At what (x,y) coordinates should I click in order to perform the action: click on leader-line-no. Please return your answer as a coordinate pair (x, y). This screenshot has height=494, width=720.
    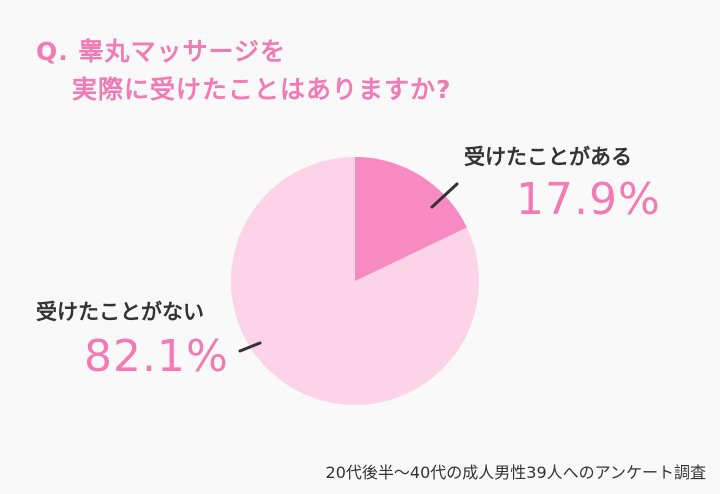
    Looking at the image, I should click on (250, 347).